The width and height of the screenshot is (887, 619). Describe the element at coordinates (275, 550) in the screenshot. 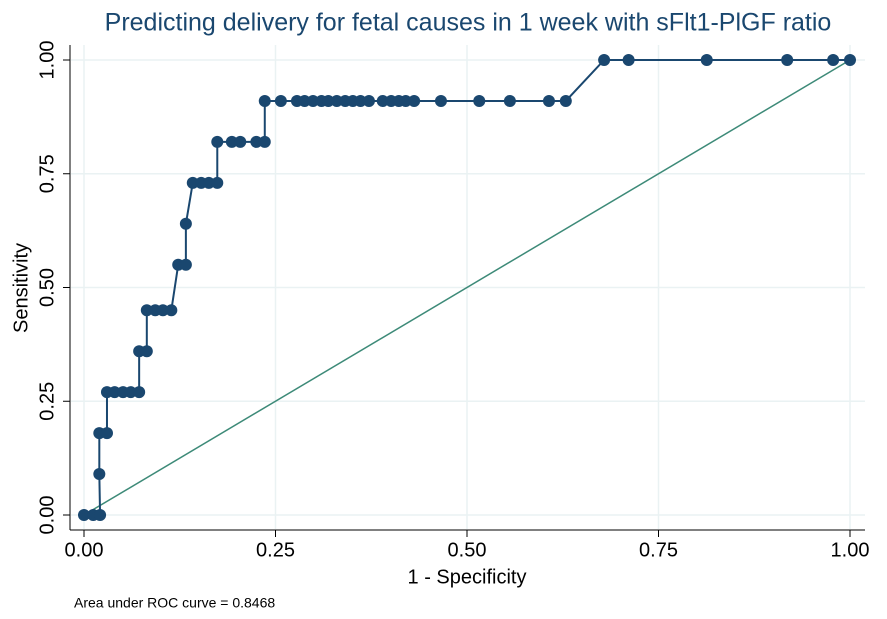

I see `x-tick-label: 0.25` at that location.